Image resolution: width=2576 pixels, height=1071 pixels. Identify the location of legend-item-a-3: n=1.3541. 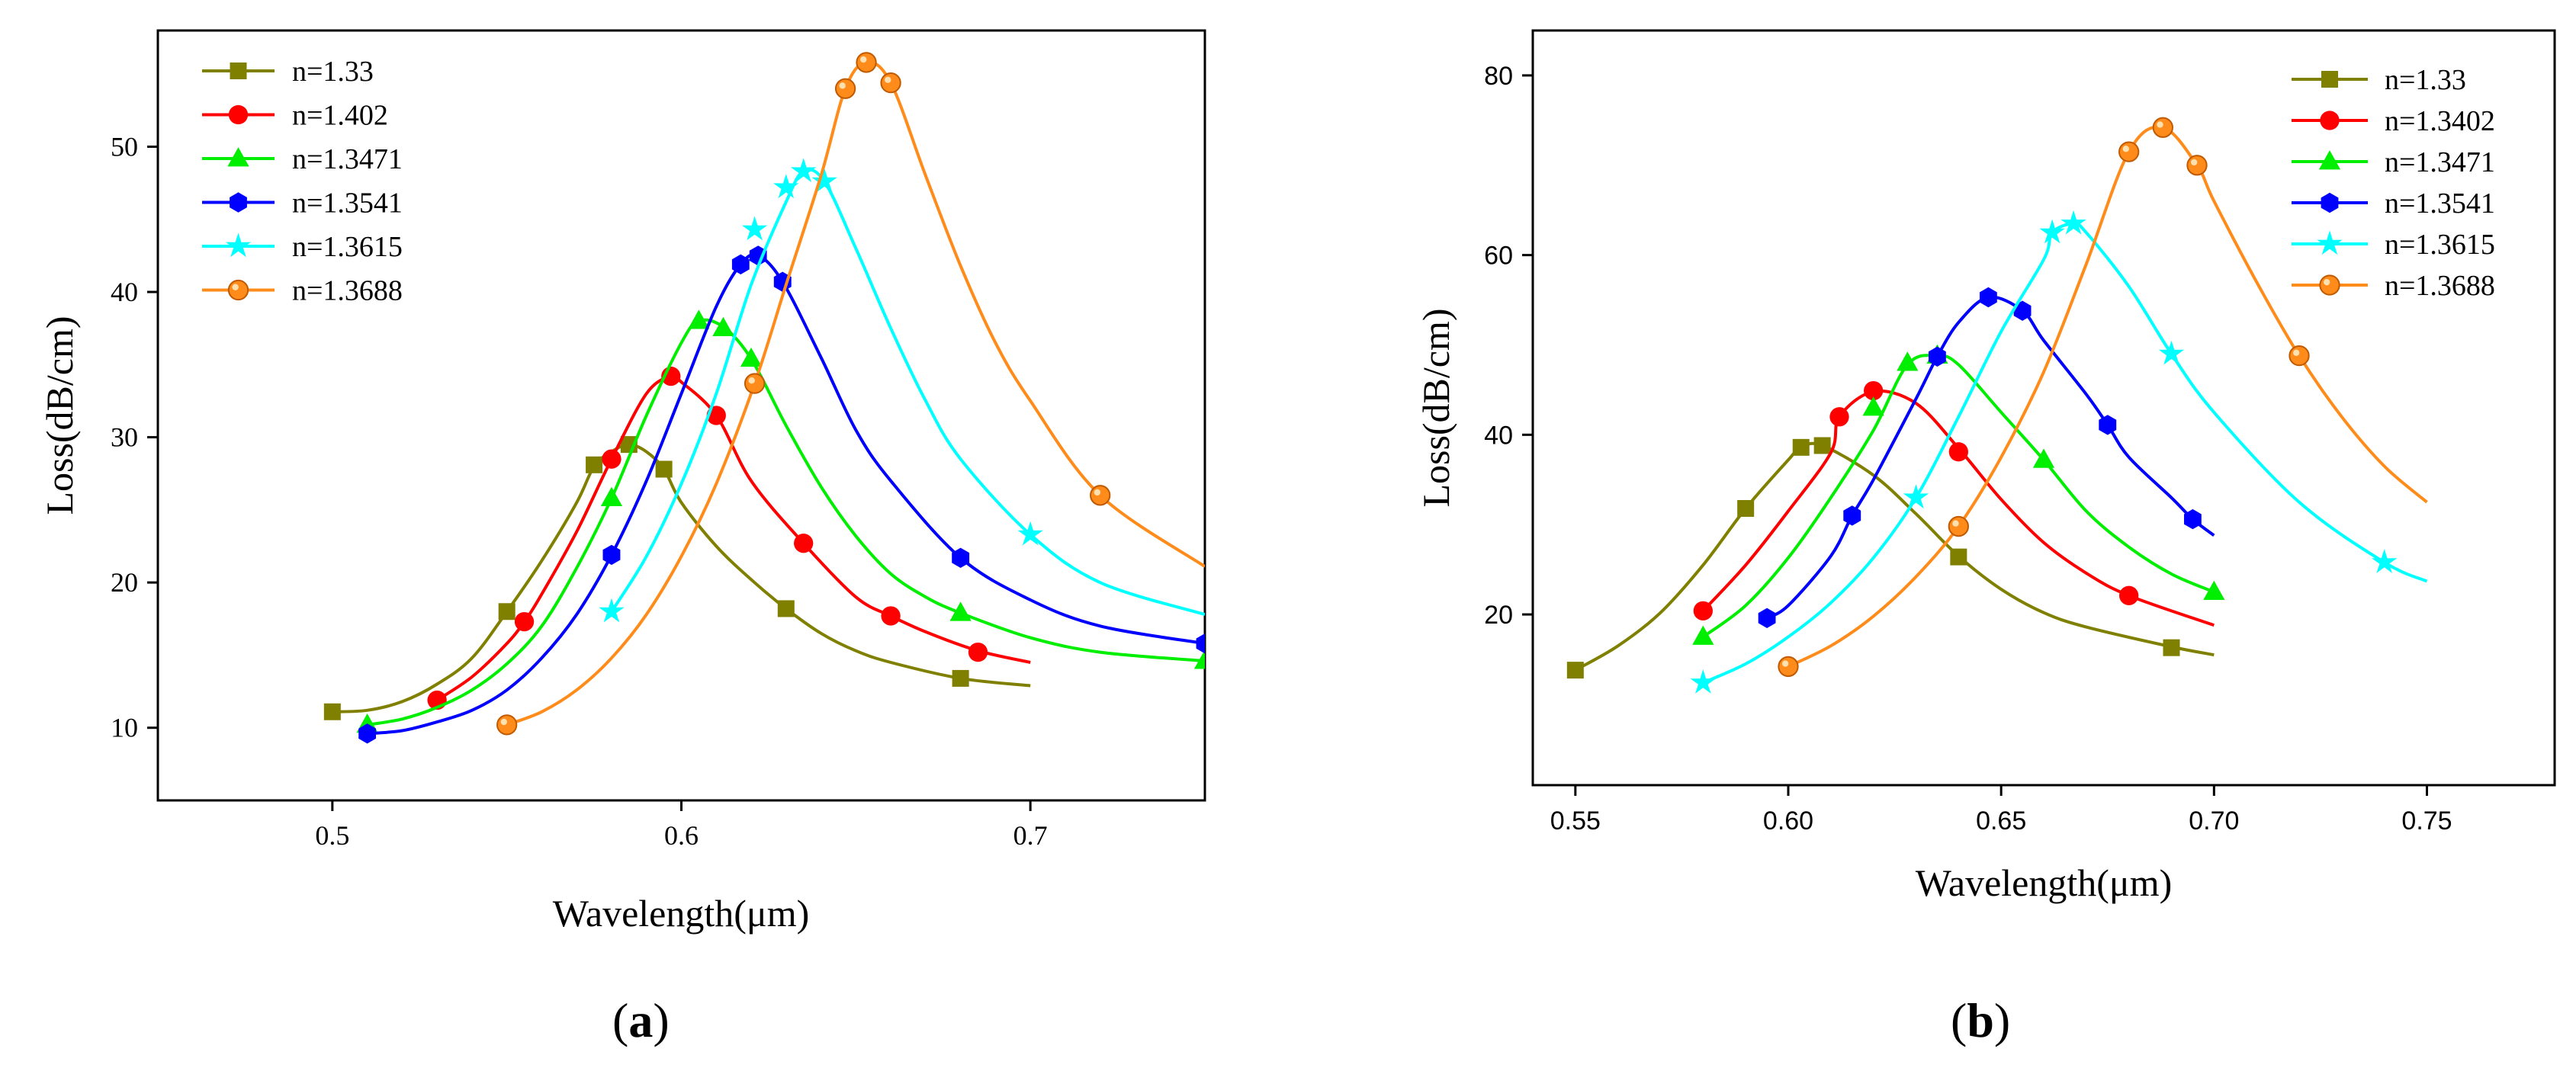
(302, 204).